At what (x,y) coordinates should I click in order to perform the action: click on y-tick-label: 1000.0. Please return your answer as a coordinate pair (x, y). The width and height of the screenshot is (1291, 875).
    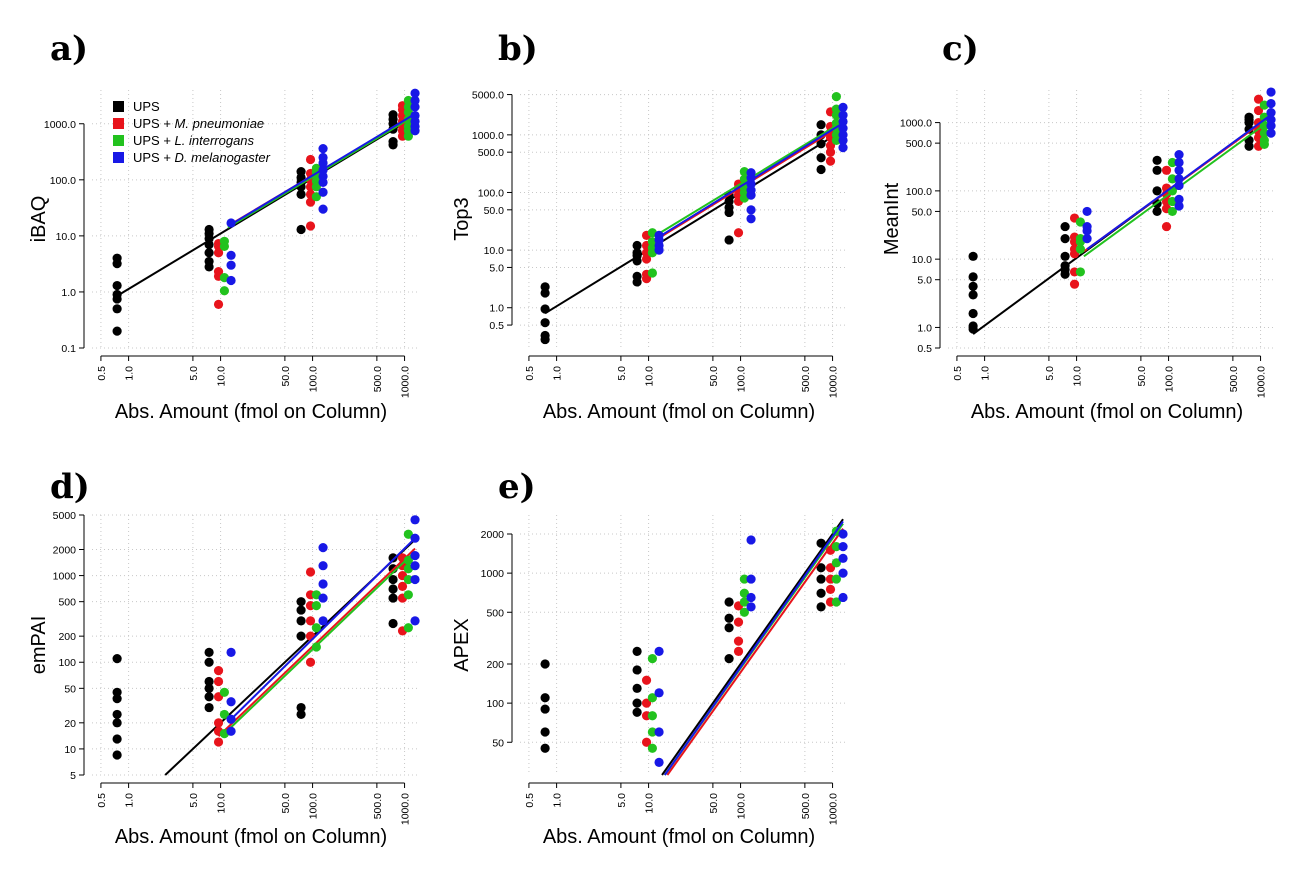
    Looking at the image, I should click on (488, 136).